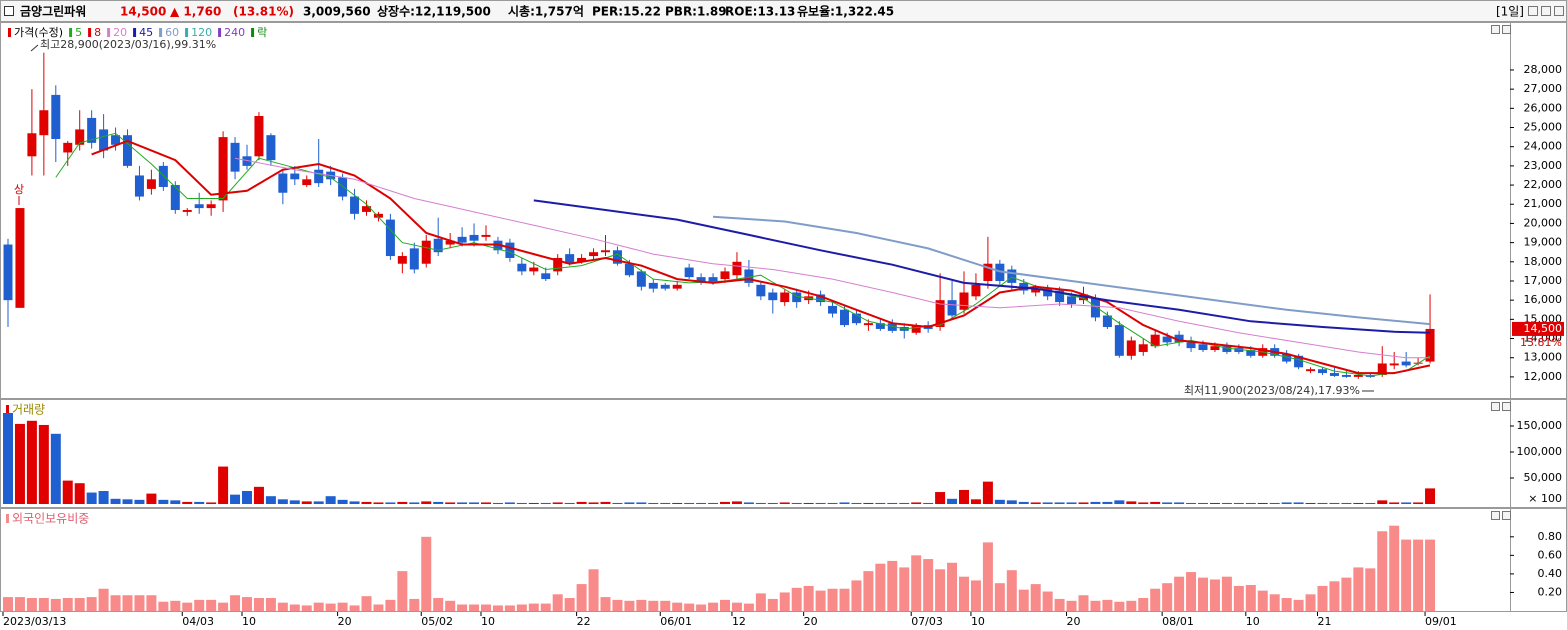 The image size is (1567, 630). I want to click on window-maximize, so click(1546, 11).